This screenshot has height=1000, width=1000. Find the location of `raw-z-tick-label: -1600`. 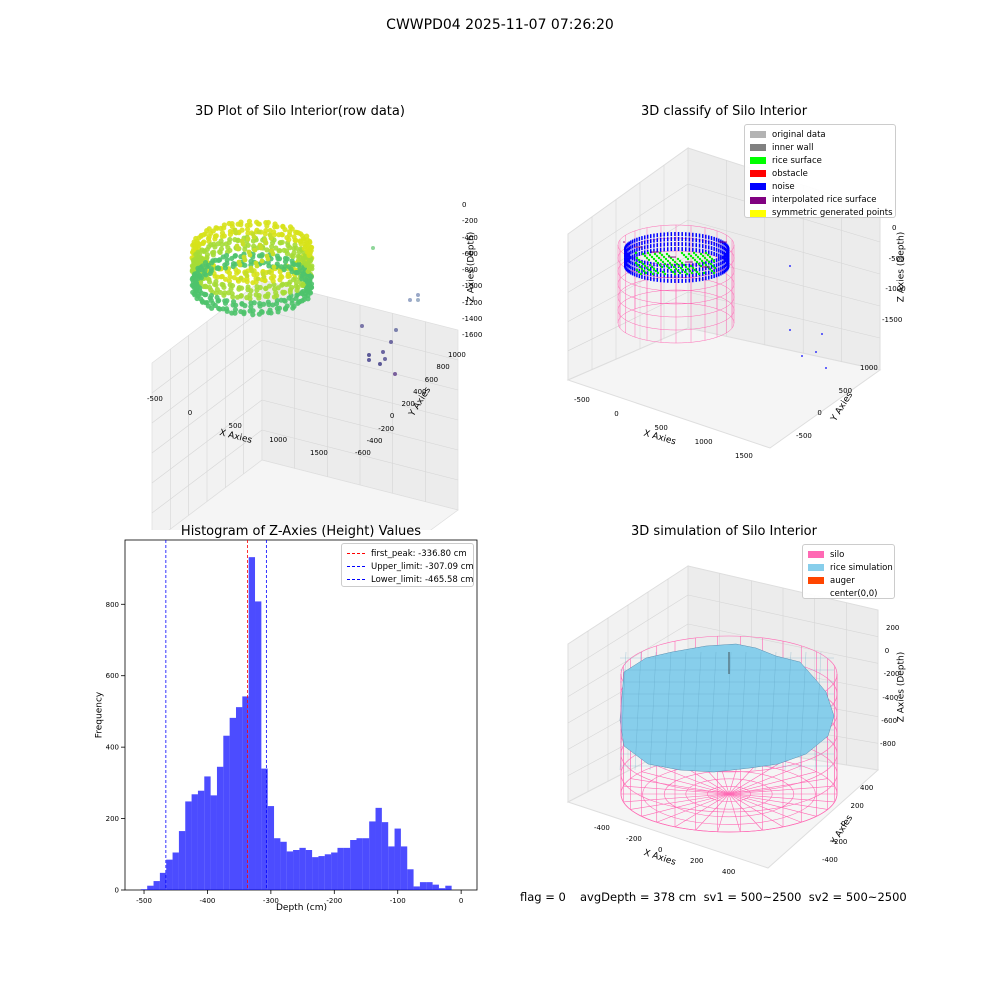

raw-z-tick-label: -1600 is located at coordinates (472, 335).